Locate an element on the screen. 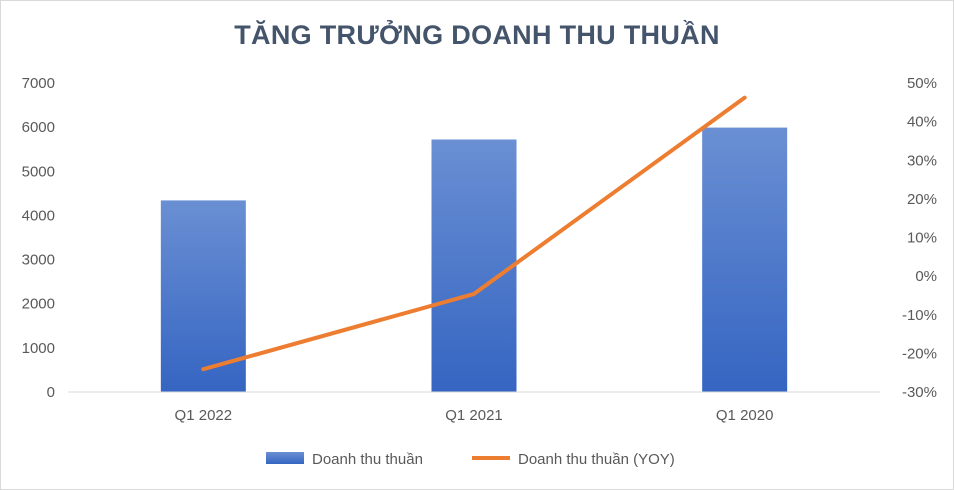  right-tick-label: 10% is located at coordinates (922, 238).